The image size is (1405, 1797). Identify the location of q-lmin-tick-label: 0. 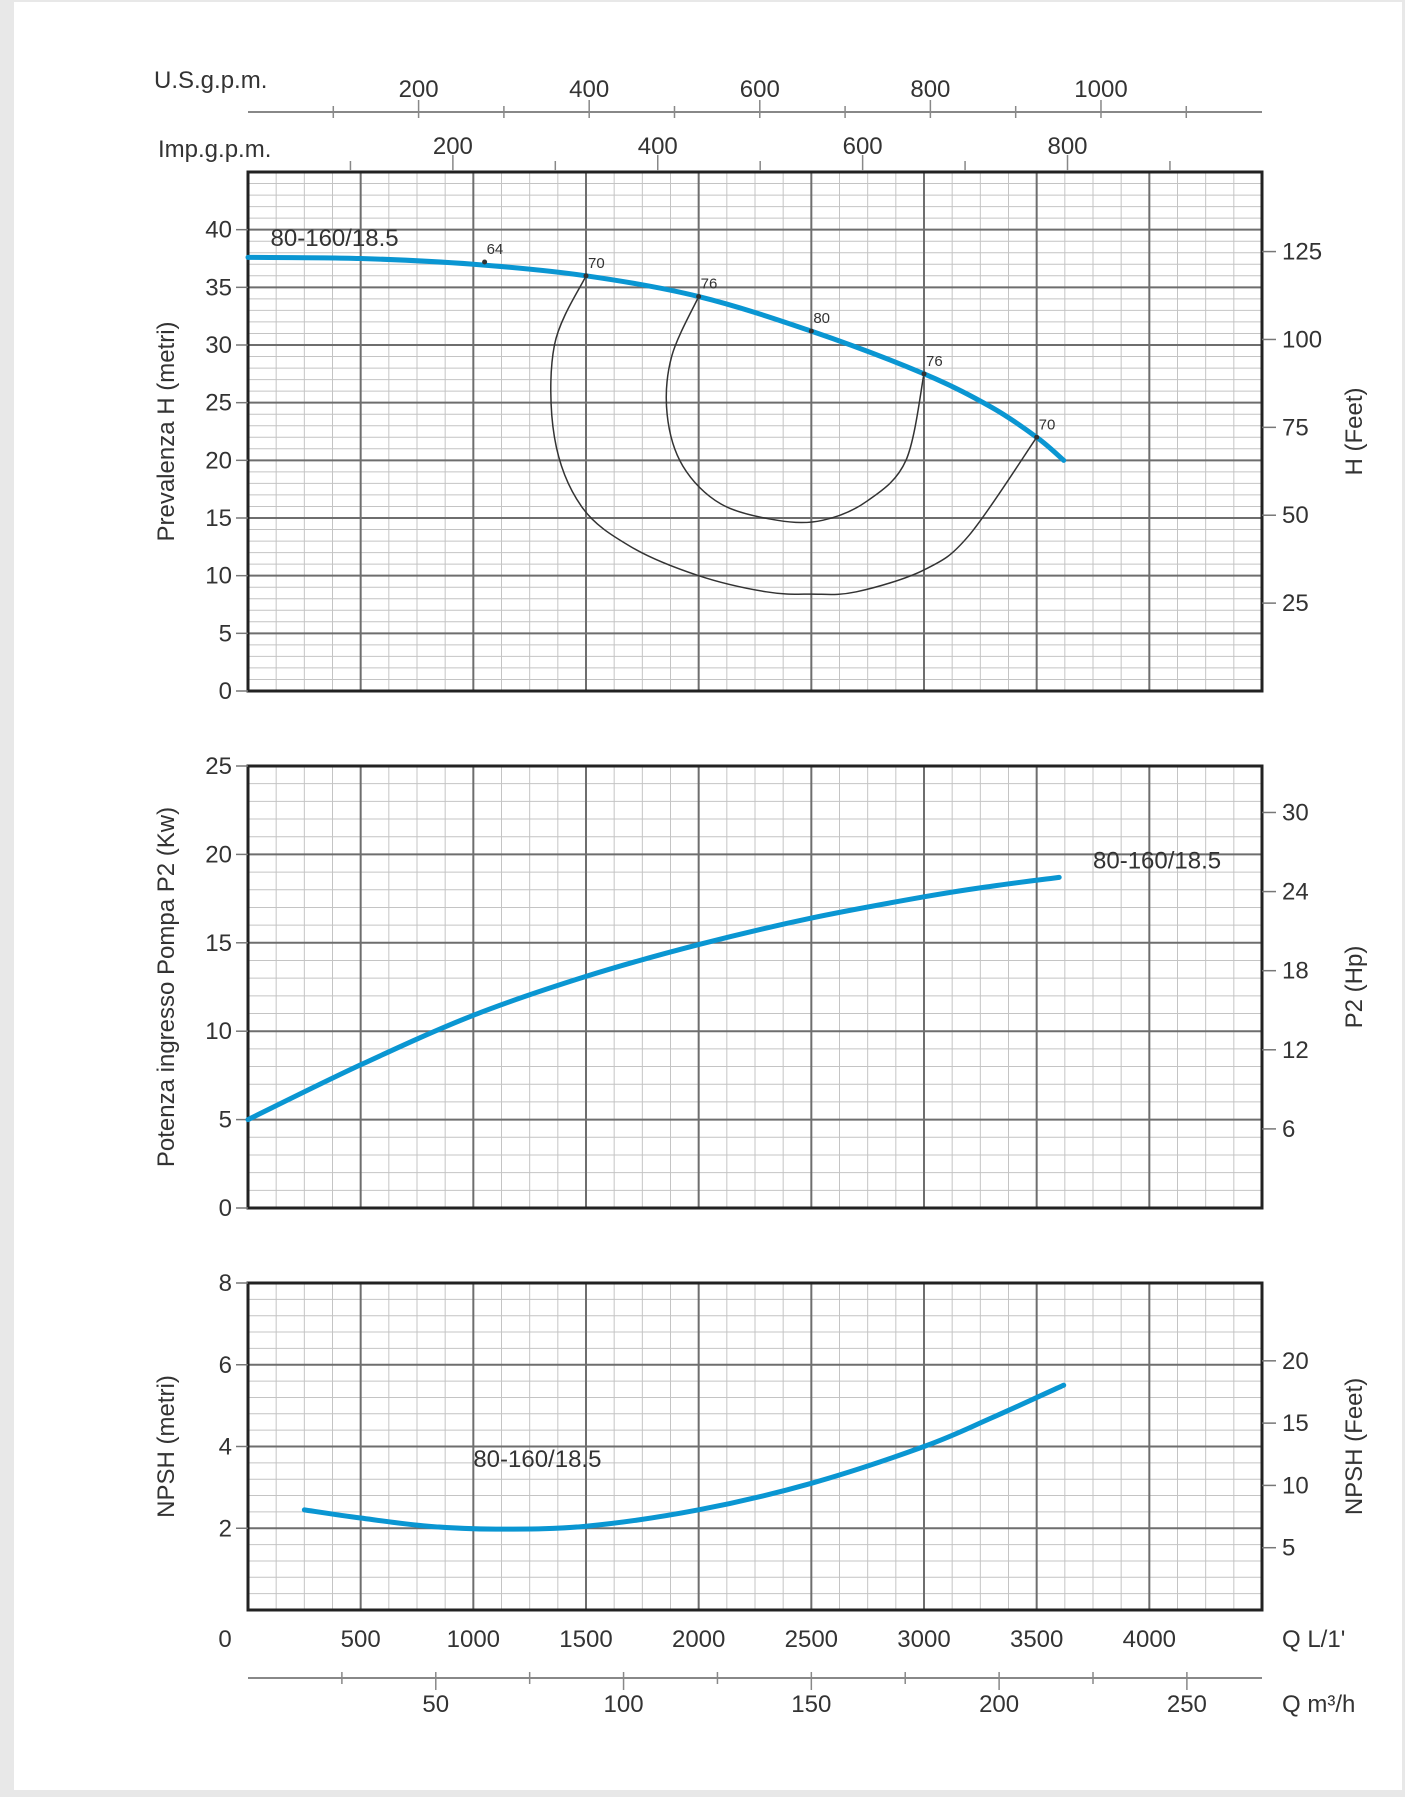
(224, 1639).